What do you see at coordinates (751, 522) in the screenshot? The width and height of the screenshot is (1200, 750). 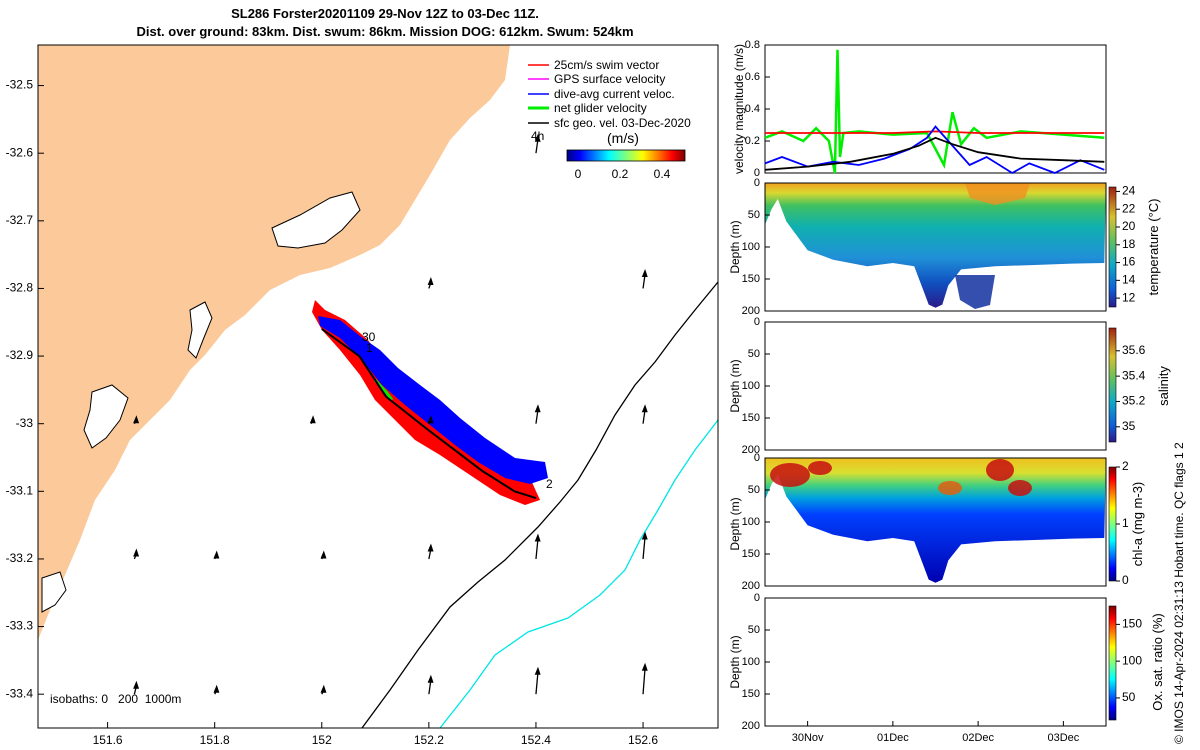 I see `chlorophyll-ytick-label: 100` at bounding box center [751, 522].